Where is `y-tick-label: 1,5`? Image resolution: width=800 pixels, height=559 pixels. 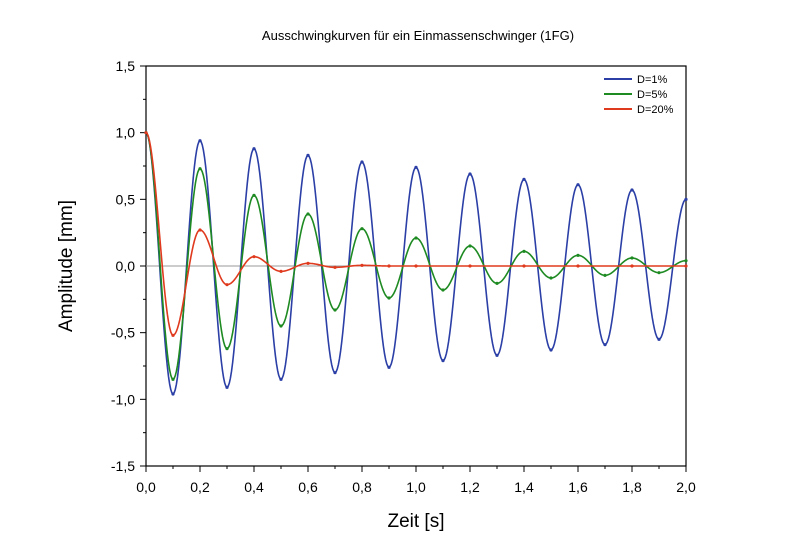 y-tick-label: 1,5 is located at coordinates (126, 66).